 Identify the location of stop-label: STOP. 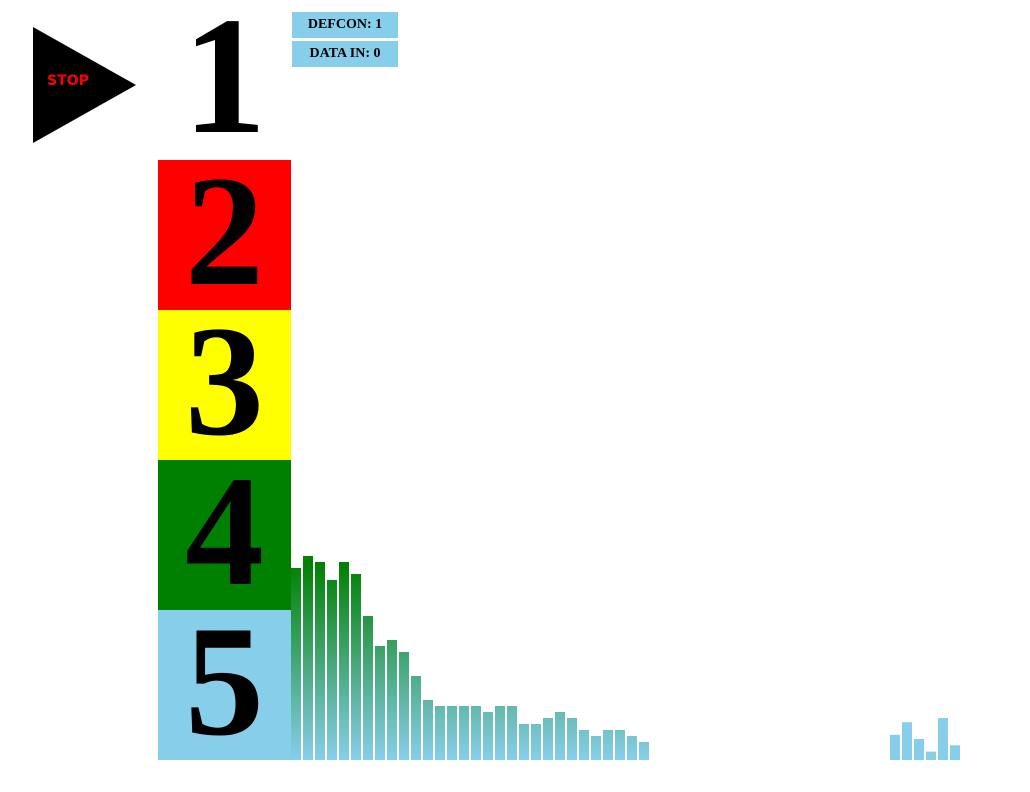
(68, 81).